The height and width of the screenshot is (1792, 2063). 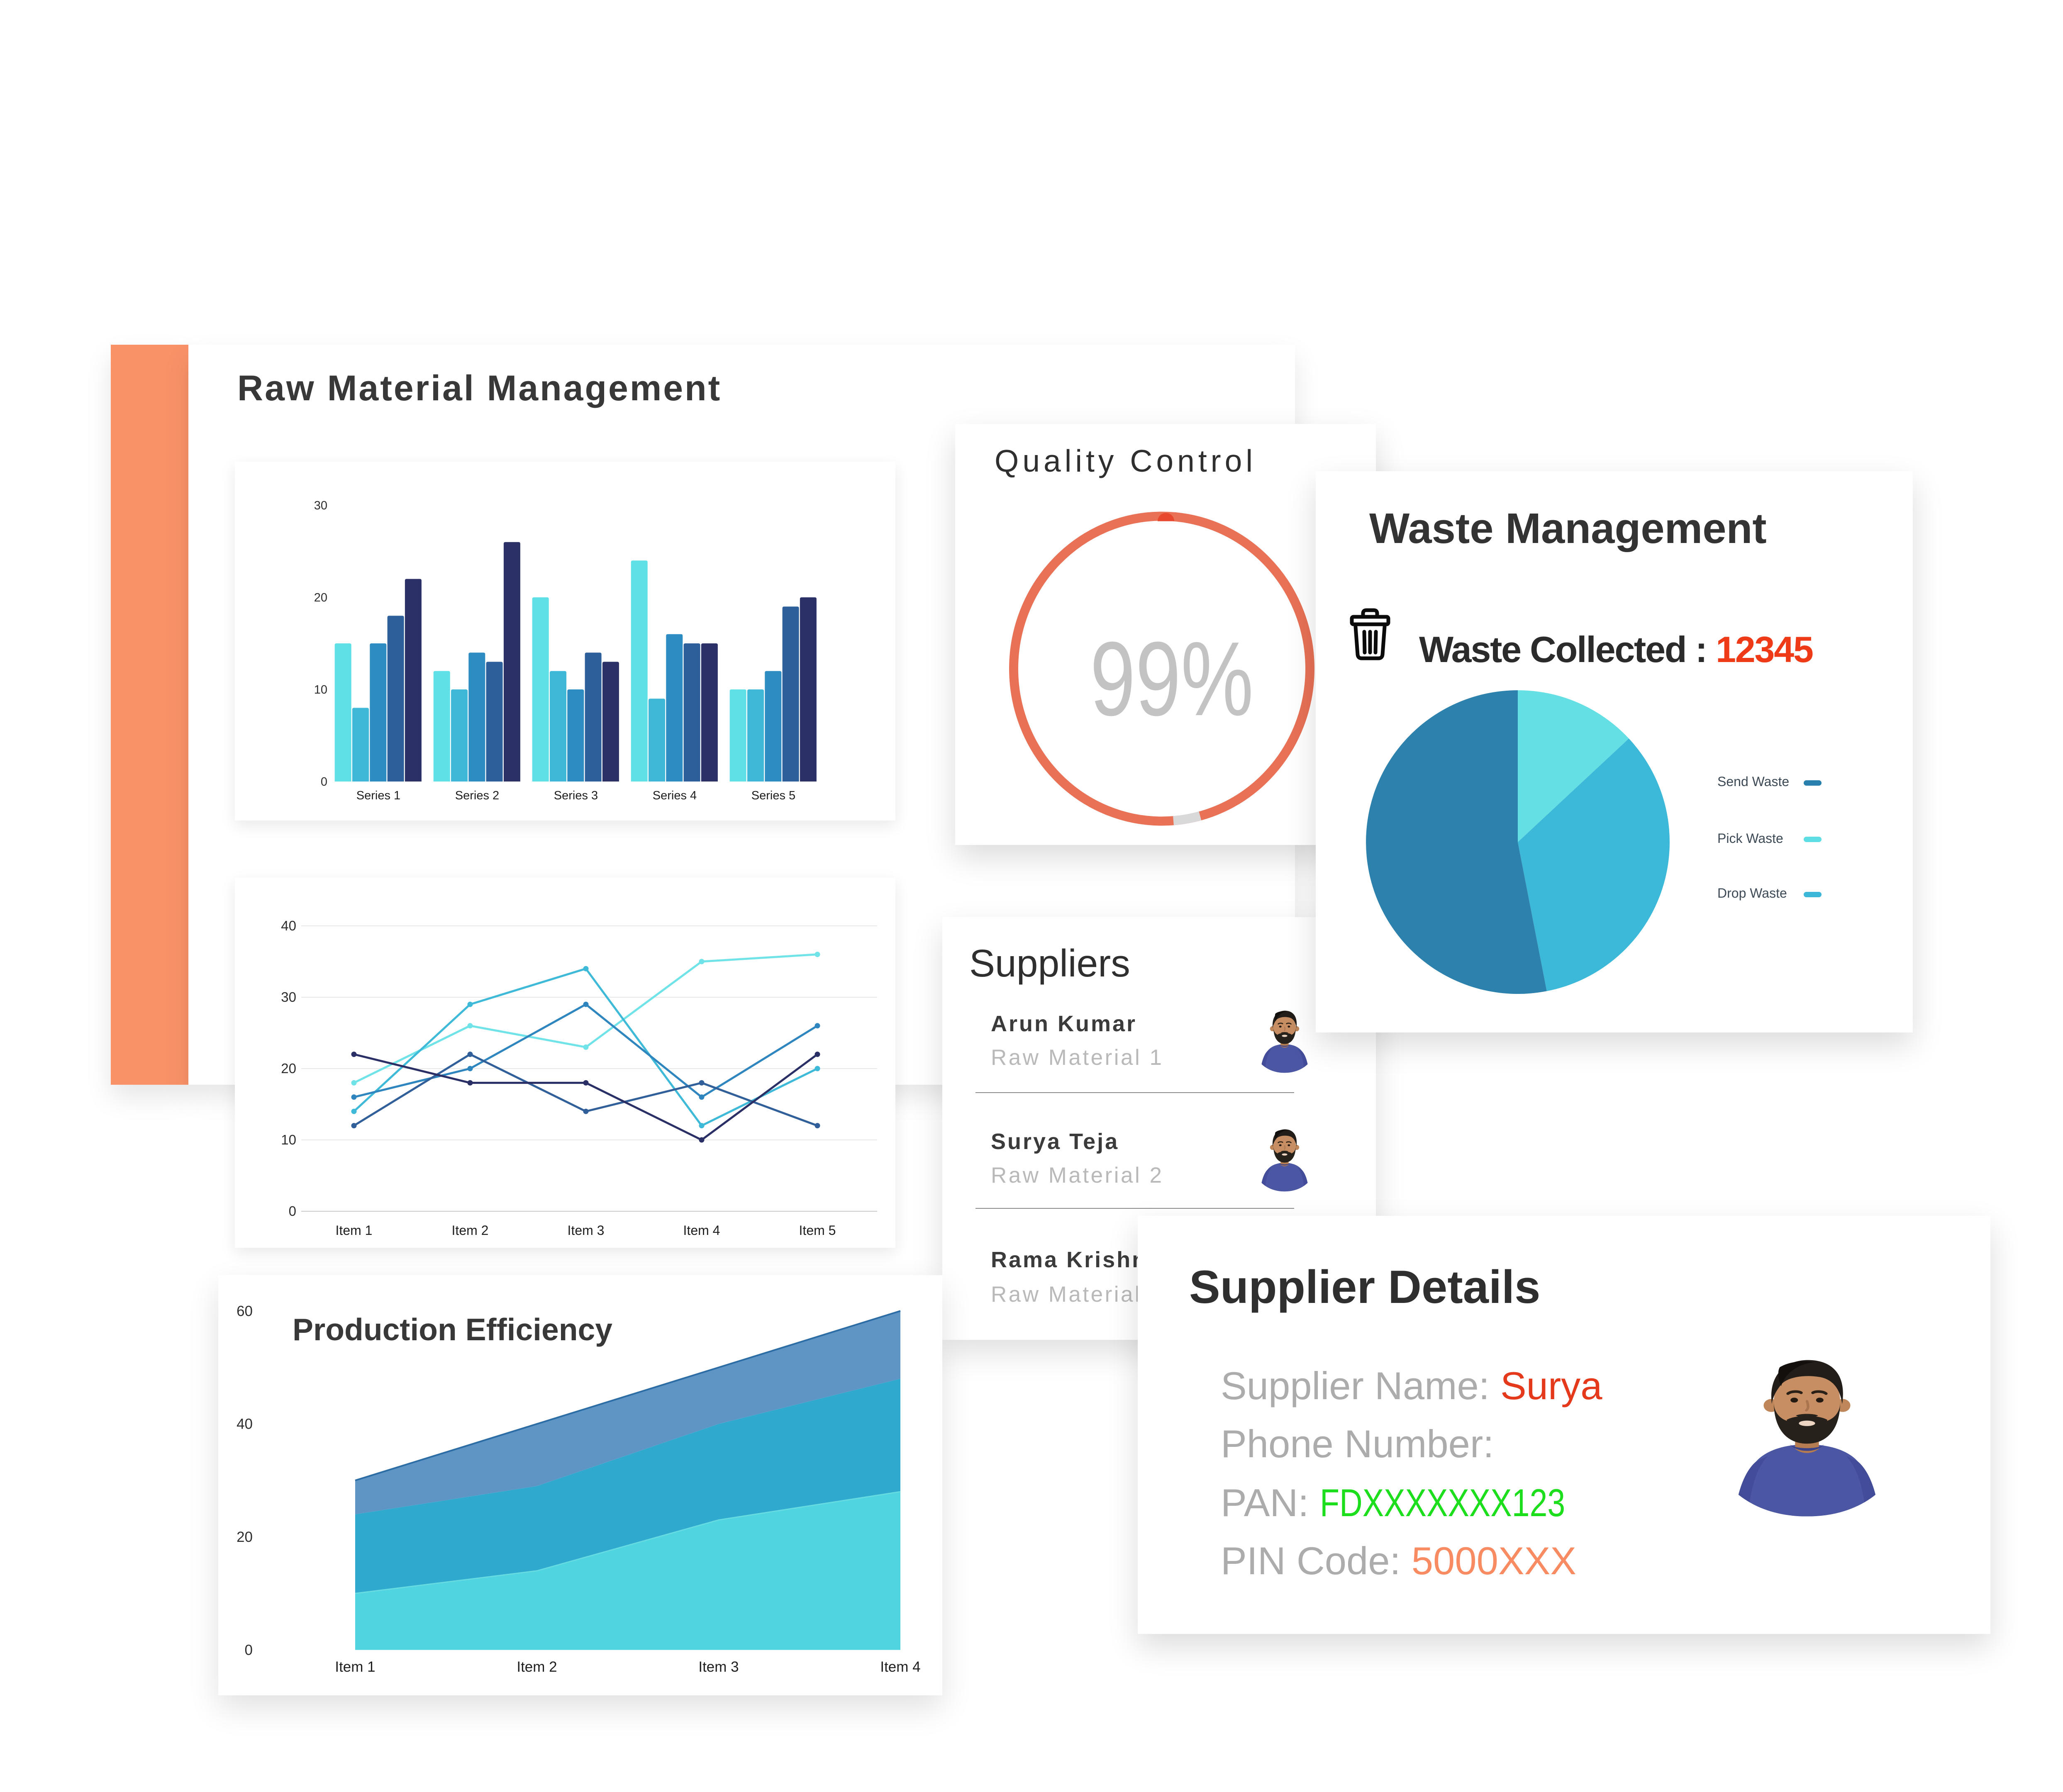 What do you see at coordinates (477, 795) in the screenshot?
I see `svg-text: Series 2` at bounding box center [477, 795].